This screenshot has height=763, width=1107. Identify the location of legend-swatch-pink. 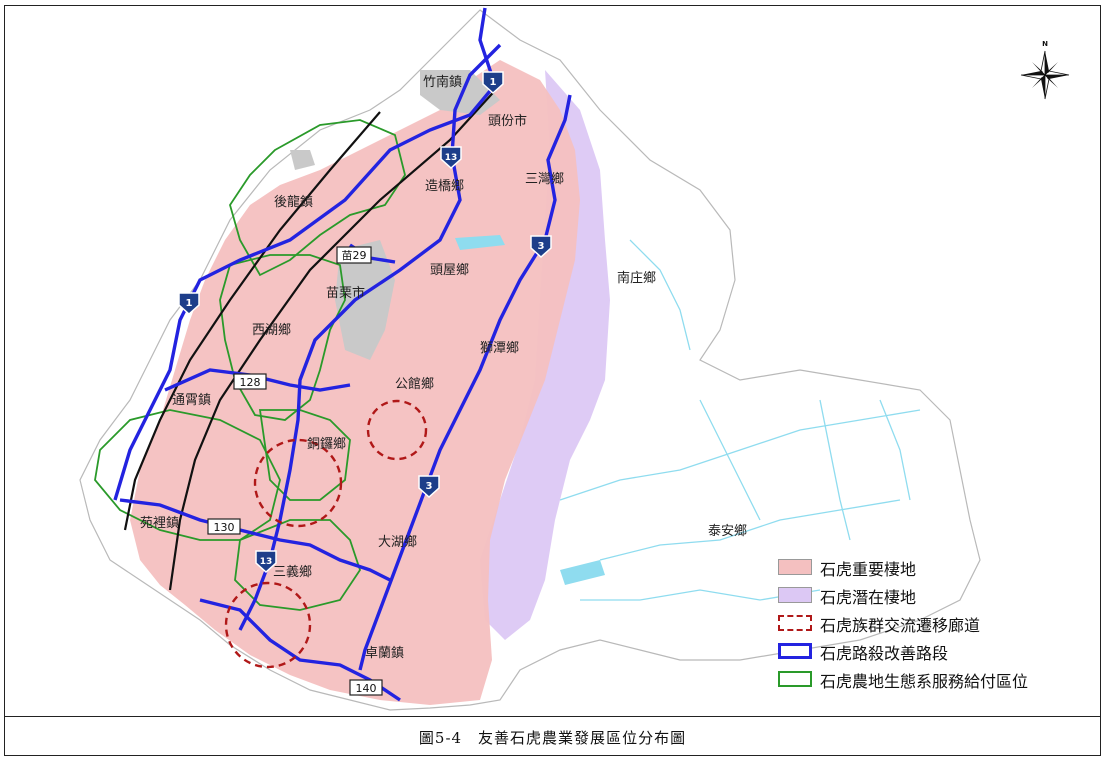
(795, 567).